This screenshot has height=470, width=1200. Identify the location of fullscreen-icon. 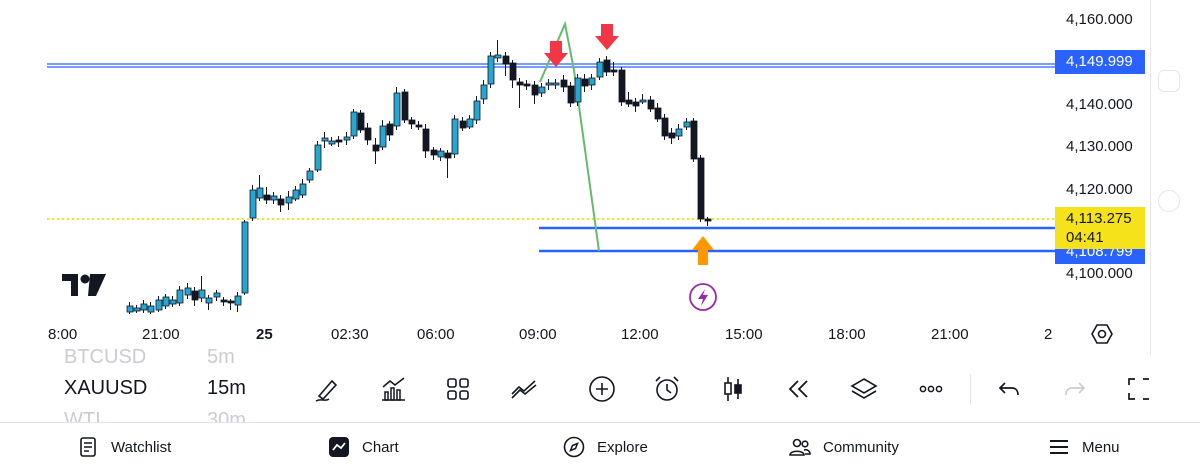
(1138, 389).